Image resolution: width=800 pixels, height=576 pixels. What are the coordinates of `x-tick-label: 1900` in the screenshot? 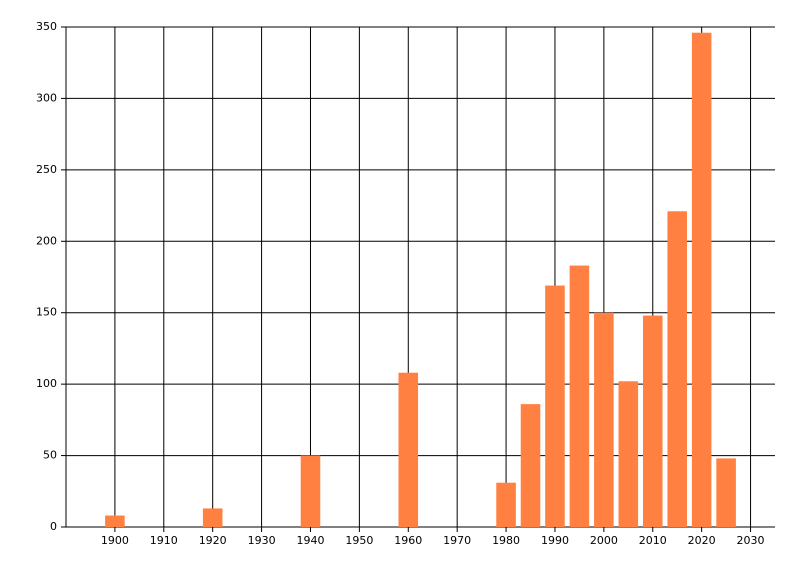 It's located at (115, 540).